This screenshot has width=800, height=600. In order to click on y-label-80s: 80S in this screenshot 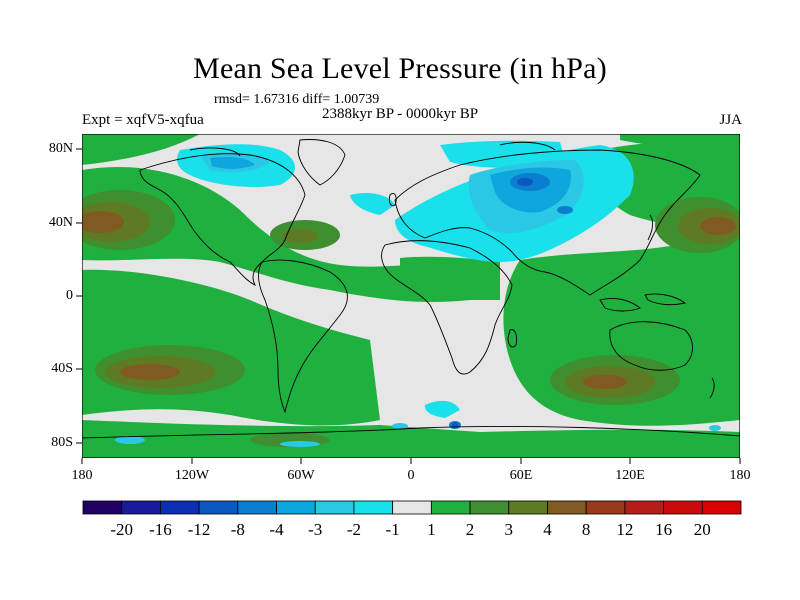, I will do `click(62, 442)`.